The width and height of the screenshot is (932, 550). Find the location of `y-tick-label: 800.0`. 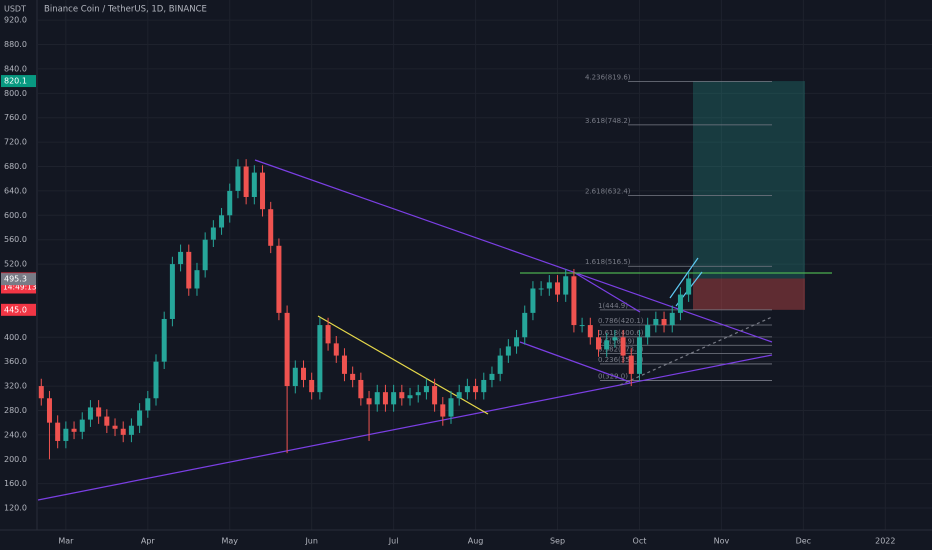

y-tick-label: 800.0 is located at coordinates (15, 93).